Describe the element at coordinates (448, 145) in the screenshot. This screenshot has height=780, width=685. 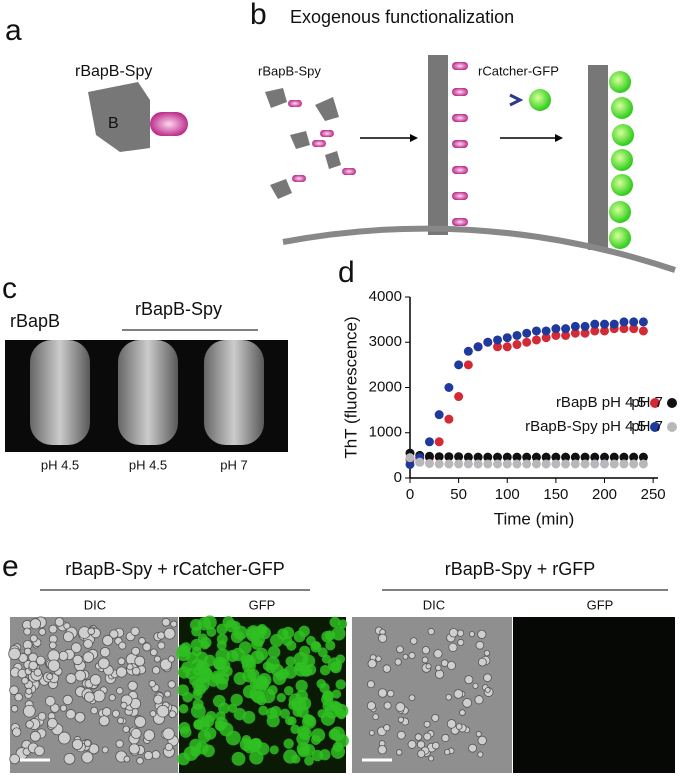
I see `fiber-tagged` at that location.